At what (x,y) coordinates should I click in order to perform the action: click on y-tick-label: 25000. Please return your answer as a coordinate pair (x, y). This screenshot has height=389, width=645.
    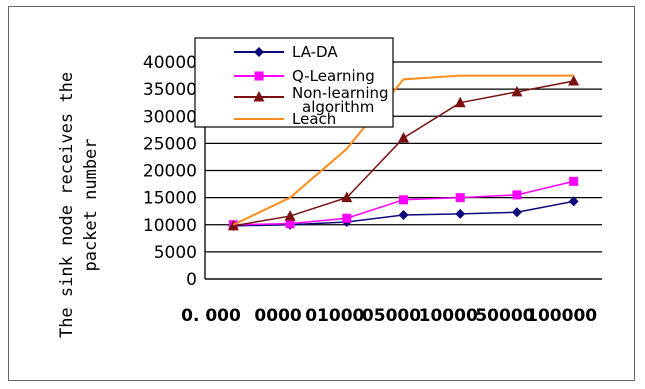
    Looking at the image, I should click on (170, 144).